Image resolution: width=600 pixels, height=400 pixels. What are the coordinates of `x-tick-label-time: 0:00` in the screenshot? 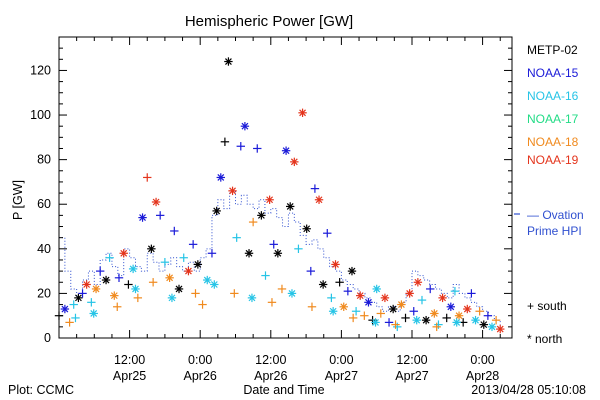 It's located at (200, 360).